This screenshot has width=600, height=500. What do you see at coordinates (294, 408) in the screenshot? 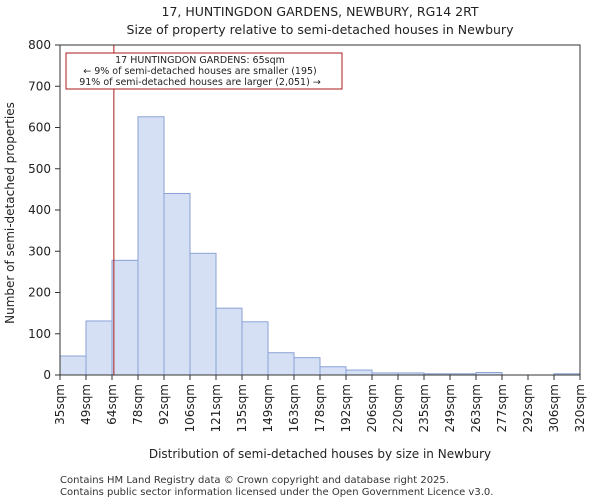
I see `x-tick-label: 163sqm` at bounding box center [294, 408].